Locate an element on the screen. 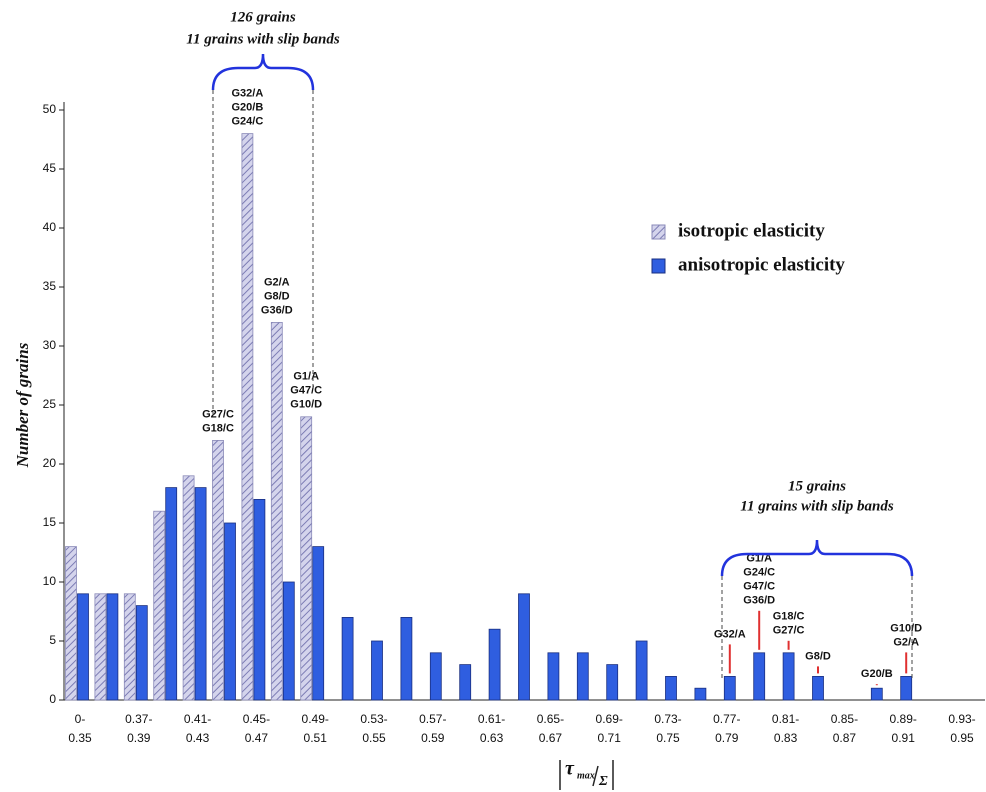 The width and height of the screenshot is (986, 792). x-tick-label: 0.77-0.79 is located at coordinates (726, 728).